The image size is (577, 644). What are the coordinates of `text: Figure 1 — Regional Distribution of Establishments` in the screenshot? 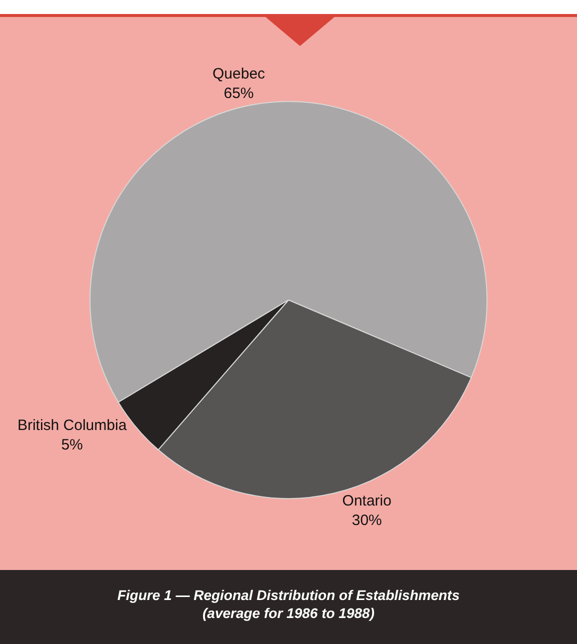 It's located at (288, 595).